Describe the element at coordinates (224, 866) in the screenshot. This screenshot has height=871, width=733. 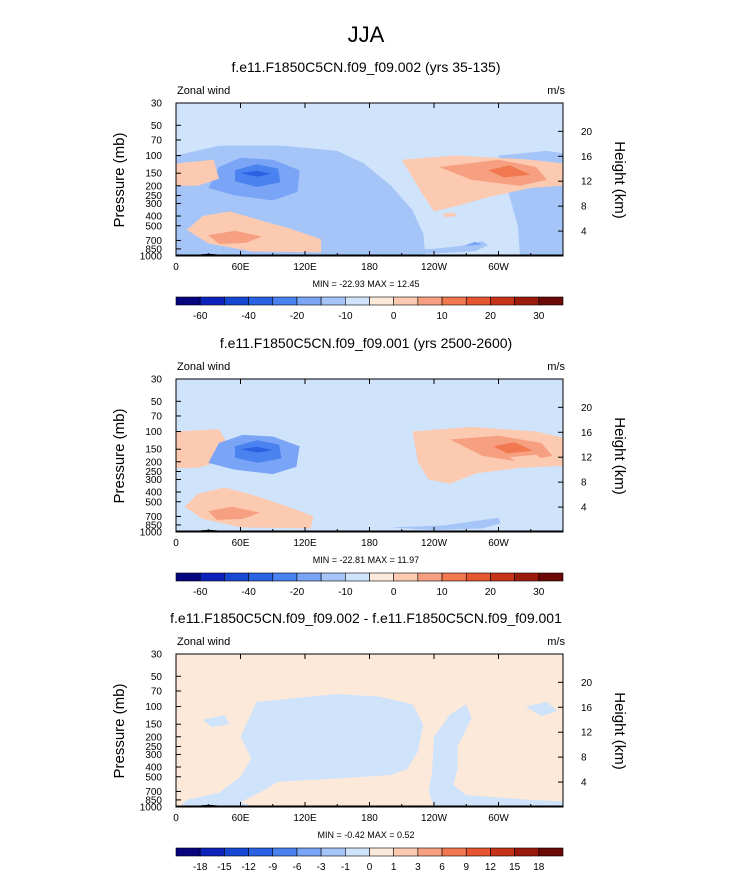
I see `colorbar-label: -15` at that location.